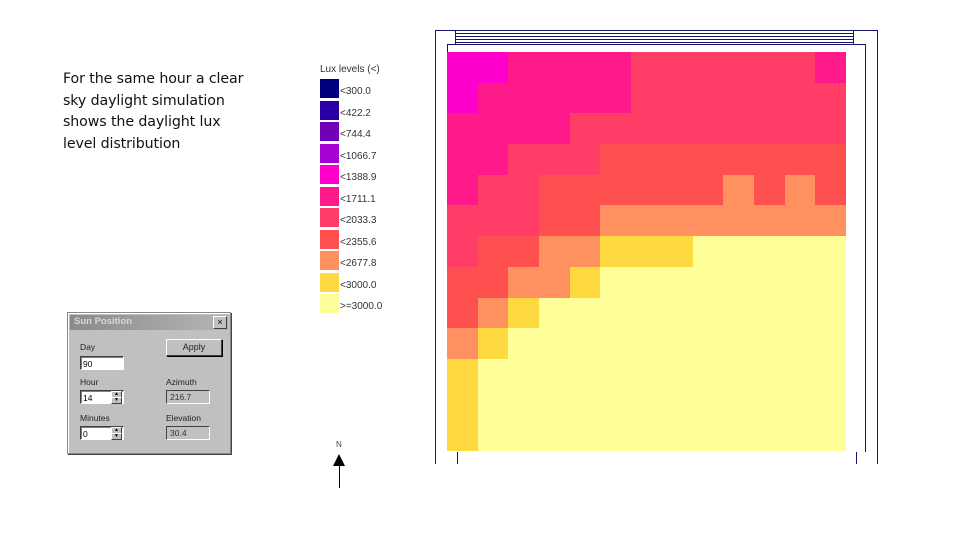 Image resolution: width=960 pixels, height=540 pixels. Describe the element at coordinates (355, 134) in the screenshot. I see `legend-label: <744.4` at that location.